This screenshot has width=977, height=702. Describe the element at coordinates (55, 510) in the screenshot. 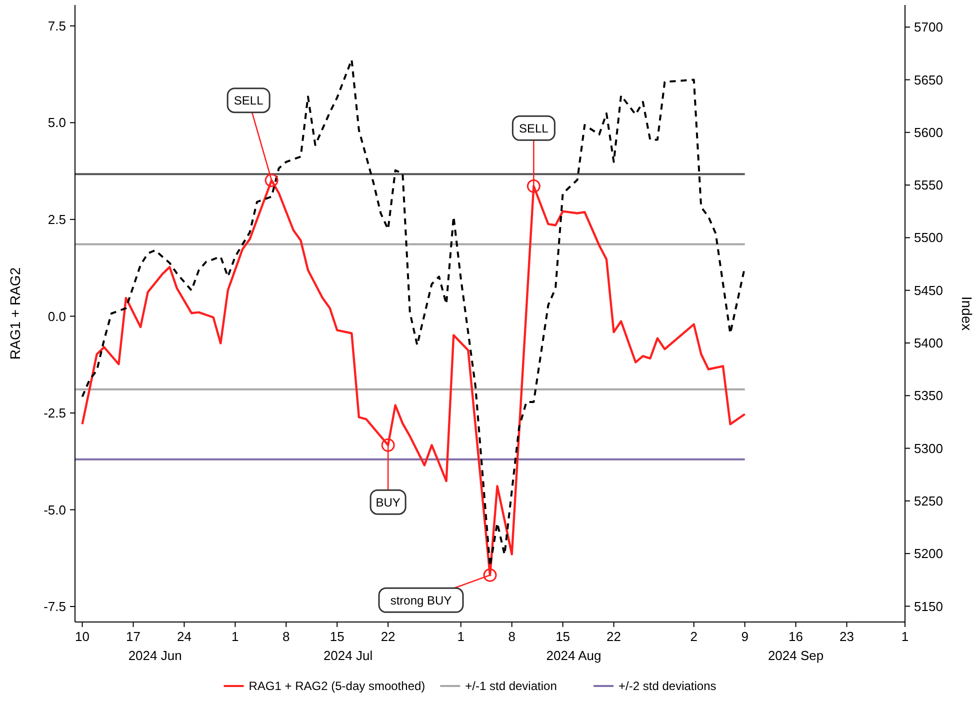

I see `y-tick-label: -5.0` at that location.